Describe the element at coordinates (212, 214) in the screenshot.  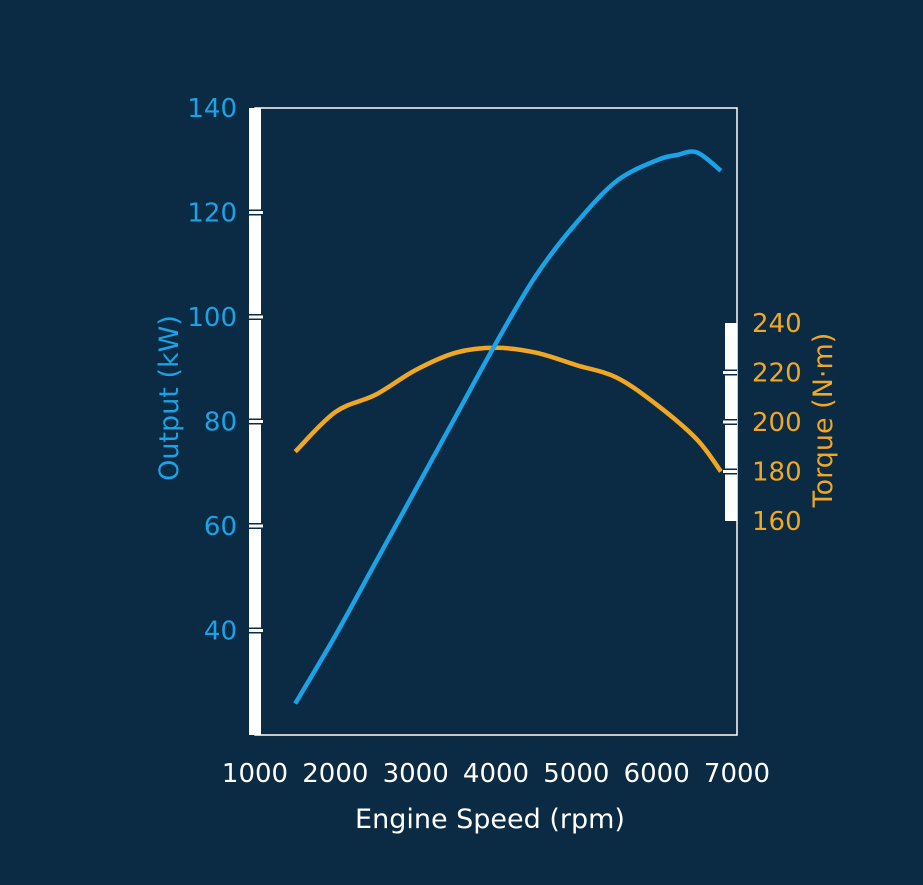
I see `left-tick-label: 120` at that location.